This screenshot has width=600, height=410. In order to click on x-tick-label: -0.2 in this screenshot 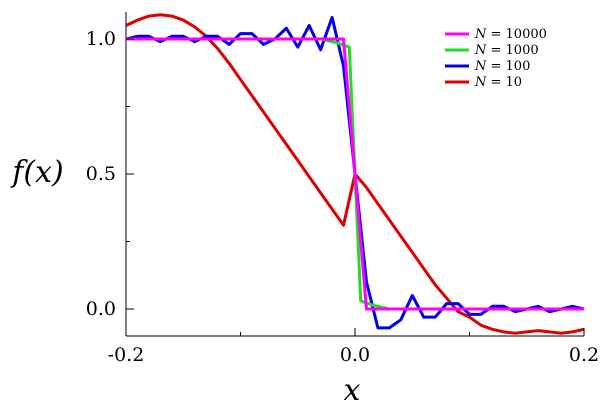, I will do `click(126, 355)`.